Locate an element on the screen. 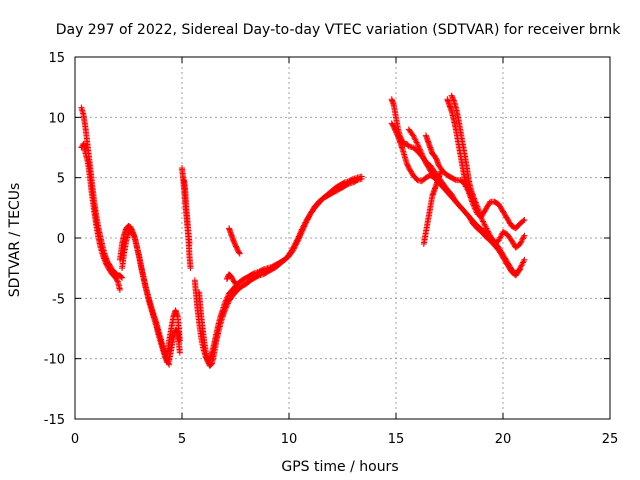 This screenshot has width=640, height=480. y-tick-label: 0 is located at coordinates (61, 239).